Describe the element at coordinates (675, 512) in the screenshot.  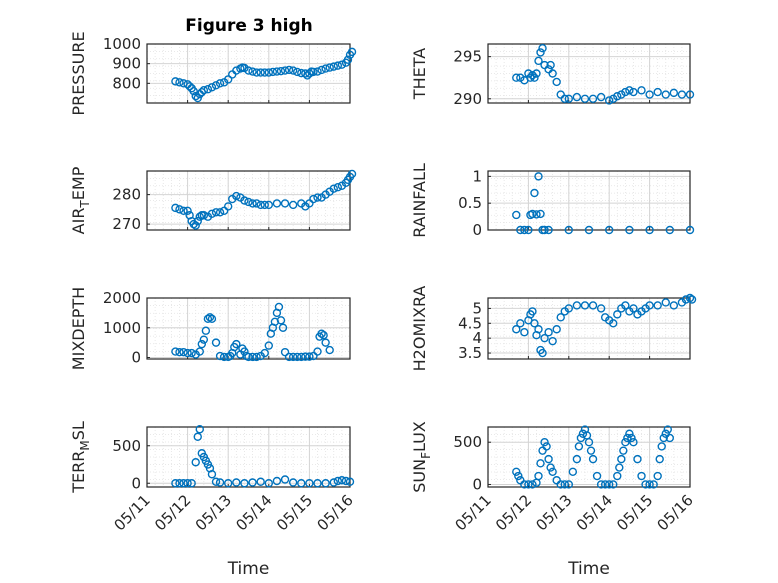
I see `x-tick-label: 05/16` at that location.